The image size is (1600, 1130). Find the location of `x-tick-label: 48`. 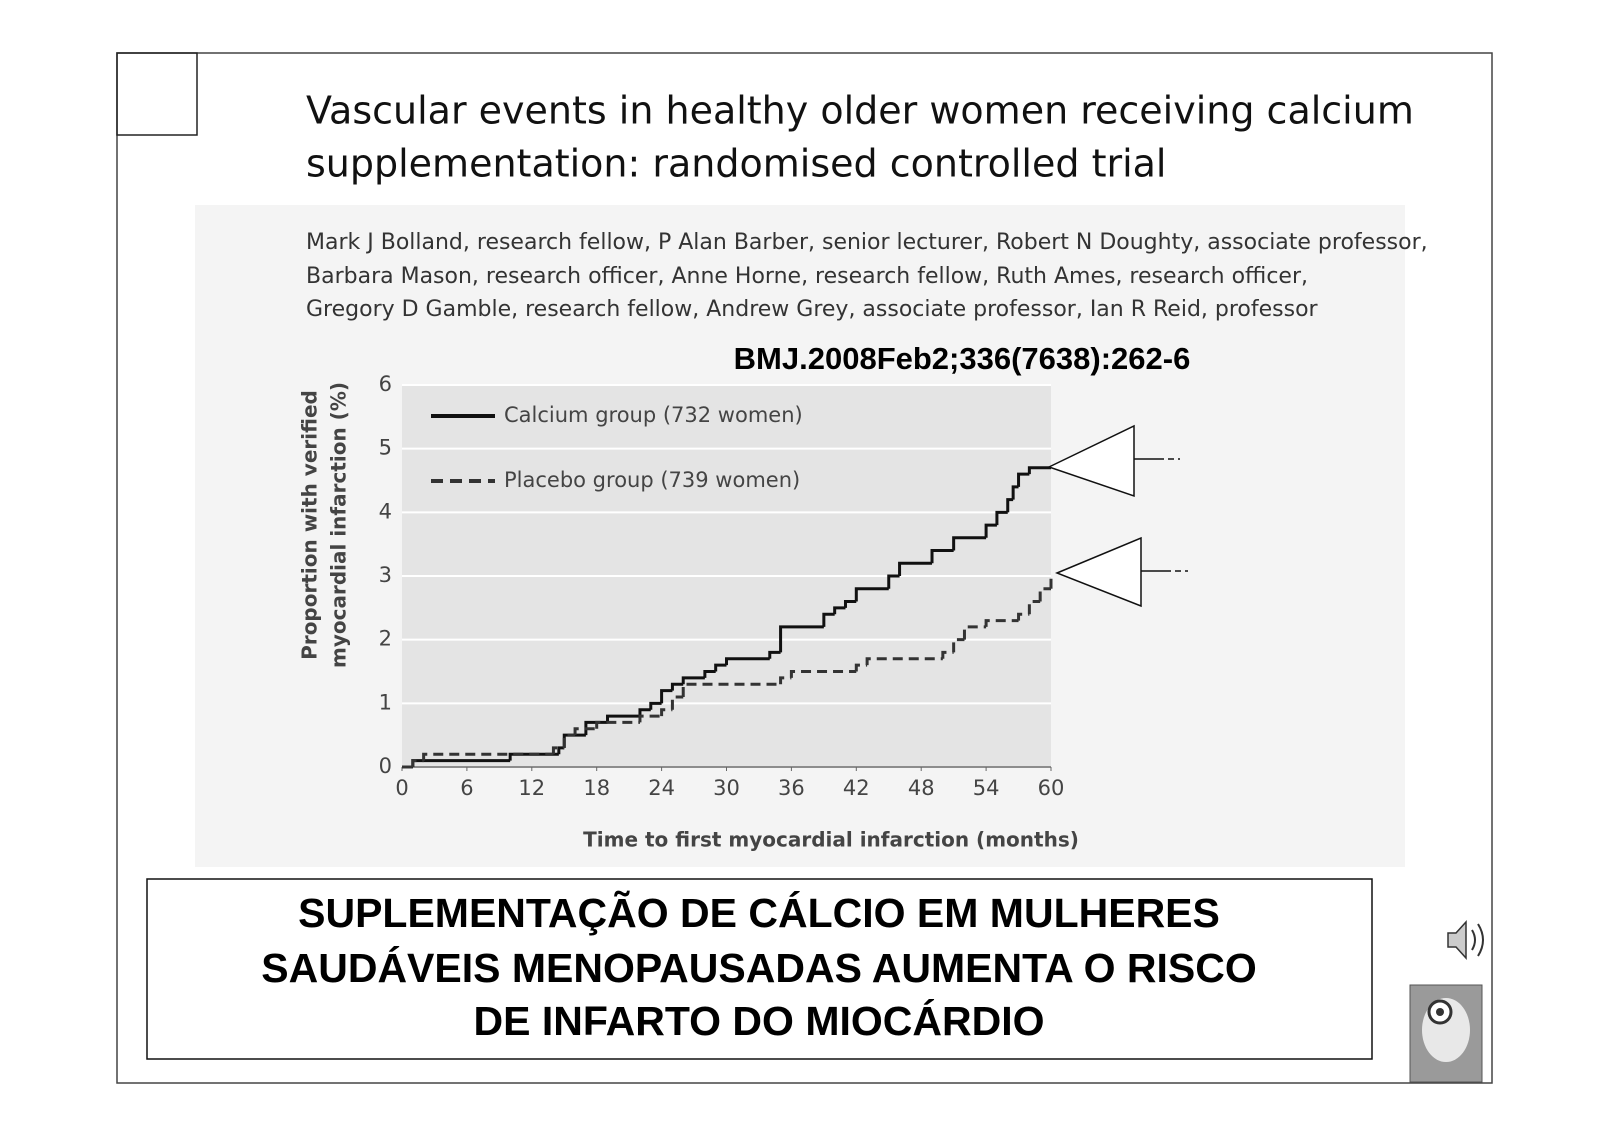

x-tick-label: 48 is located at coordinates (921, 788).